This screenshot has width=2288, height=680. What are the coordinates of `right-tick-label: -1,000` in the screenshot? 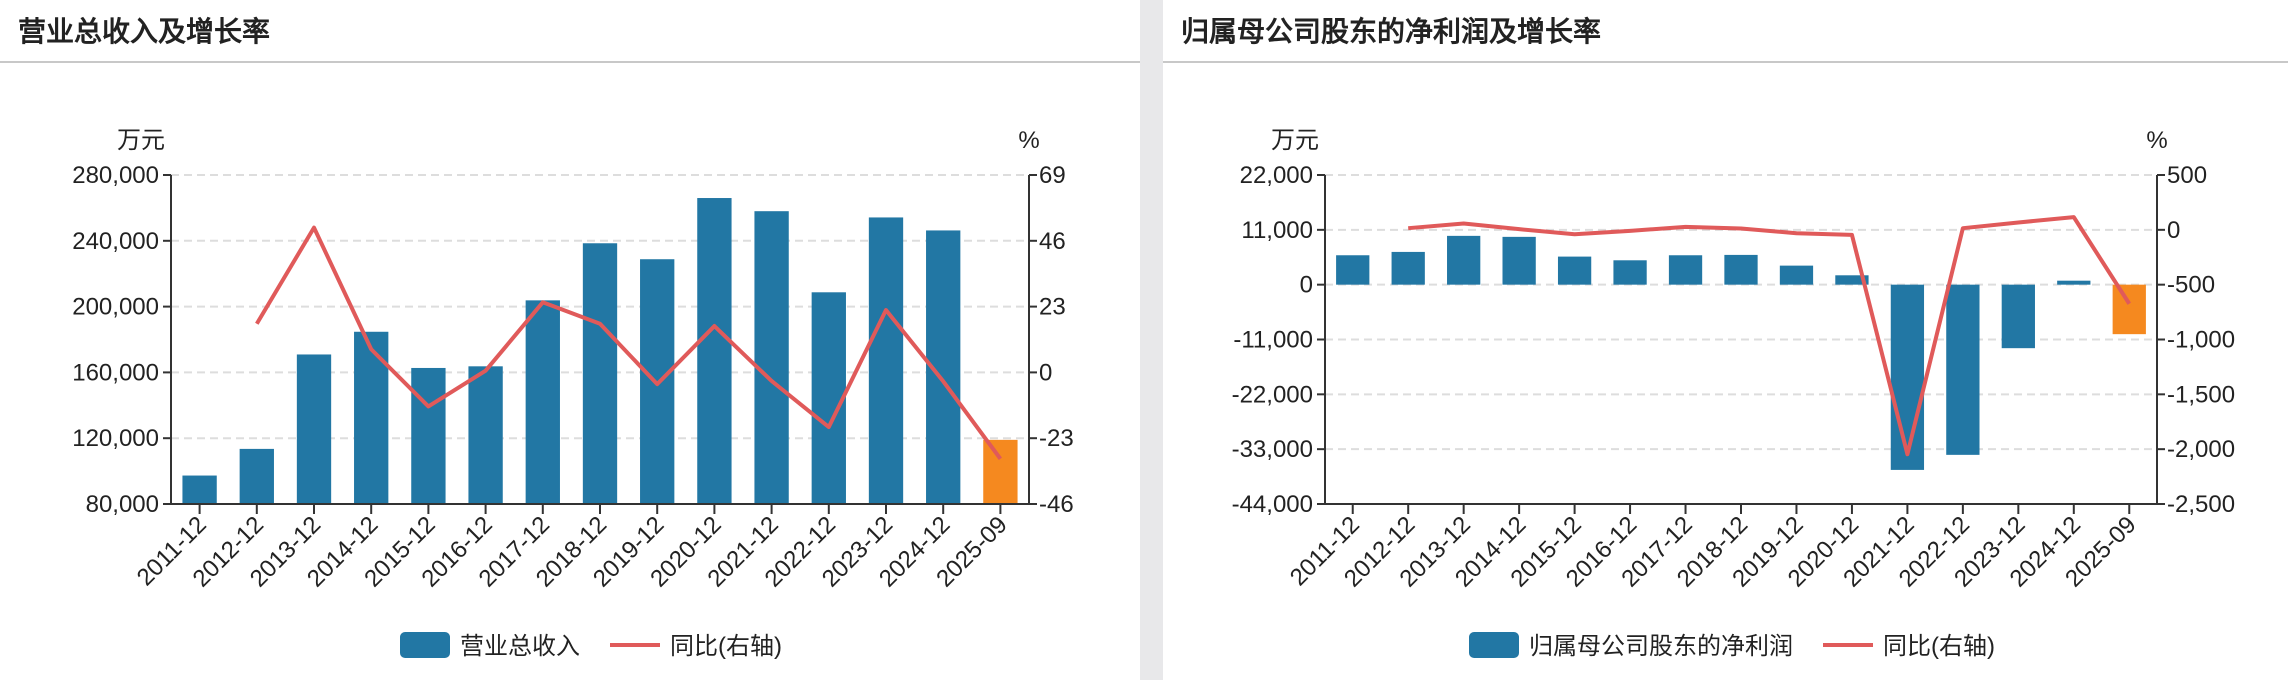 It's located at (2201, 340).